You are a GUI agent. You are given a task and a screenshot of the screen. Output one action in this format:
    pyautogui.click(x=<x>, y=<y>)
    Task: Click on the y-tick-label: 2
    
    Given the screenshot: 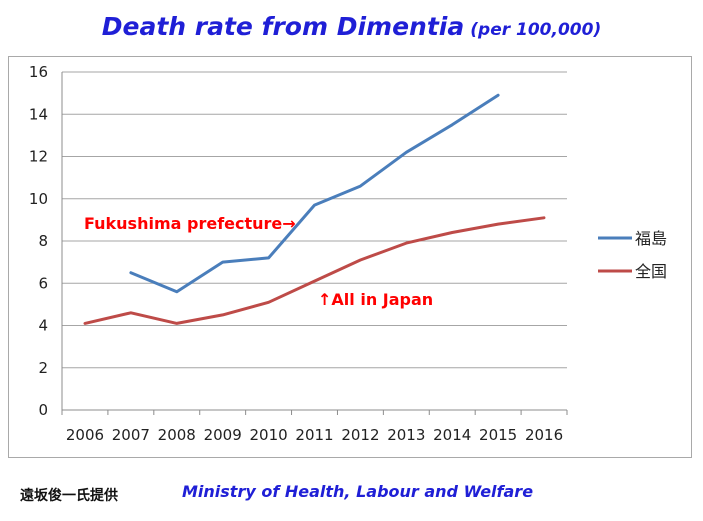 What is the action you would take?
    pyautogui.click(x=43, y=368)
    